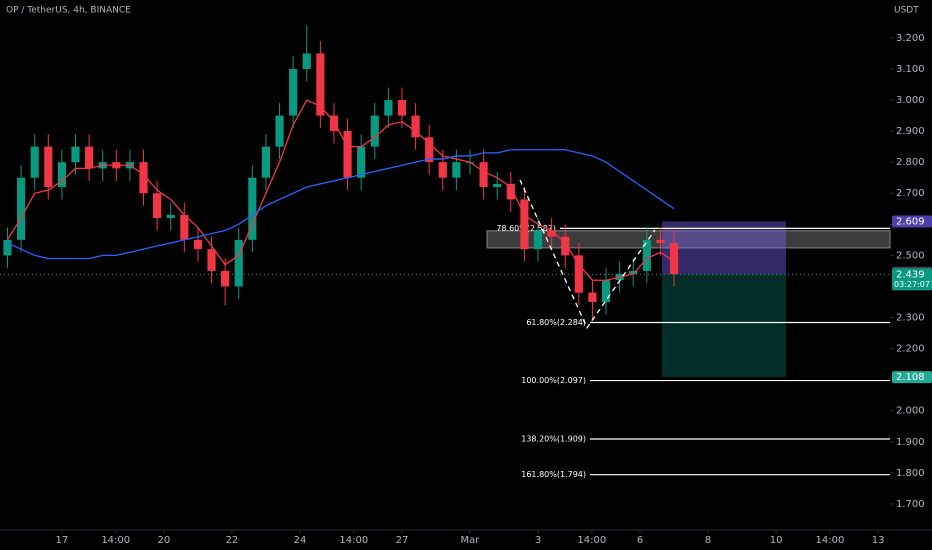  I want to click on y-tick-label: 2.500, so click(910, 255).